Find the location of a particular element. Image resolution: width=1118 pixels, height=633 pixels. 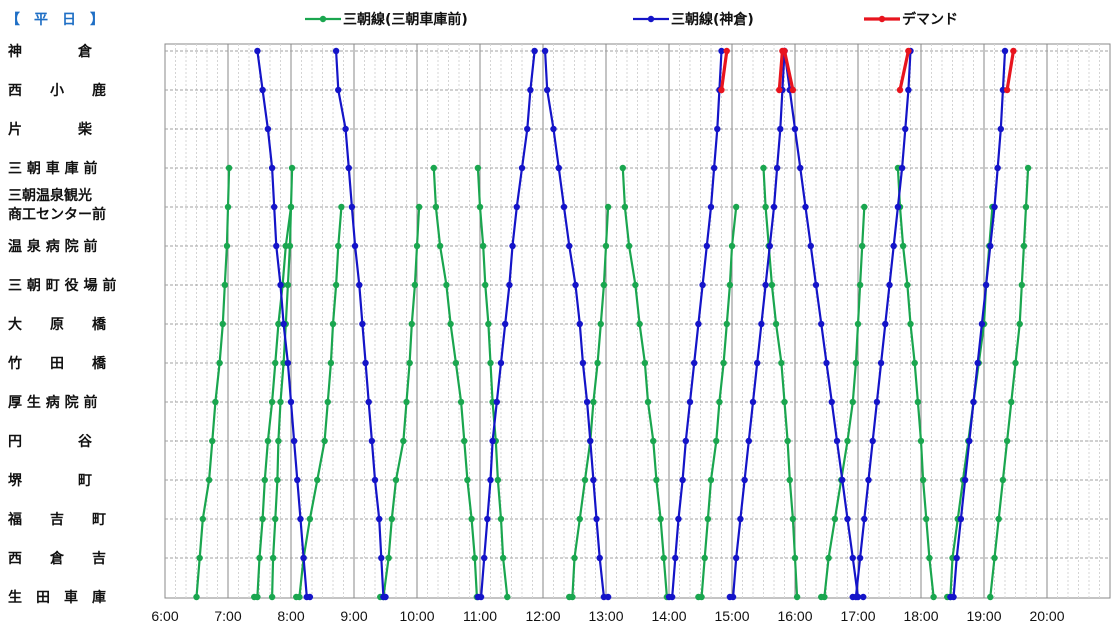

stop-label: 三 朝 車 庫 前 is located at coordinates (53, 168).